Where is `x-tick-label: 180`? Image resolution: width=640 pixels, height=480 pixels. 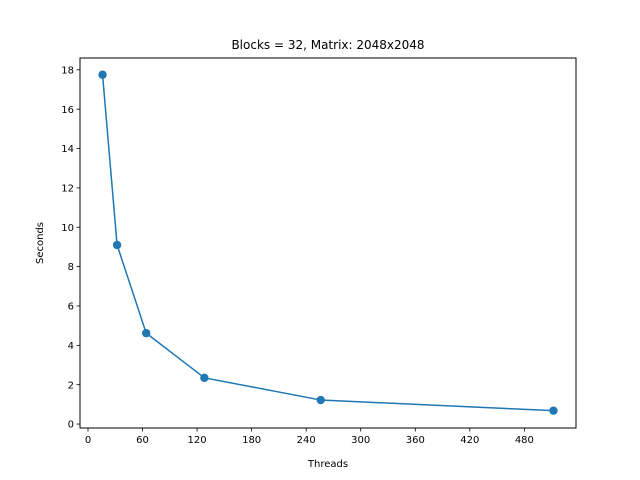
x-tick-label: 180 is located at coordinates (251, 440).